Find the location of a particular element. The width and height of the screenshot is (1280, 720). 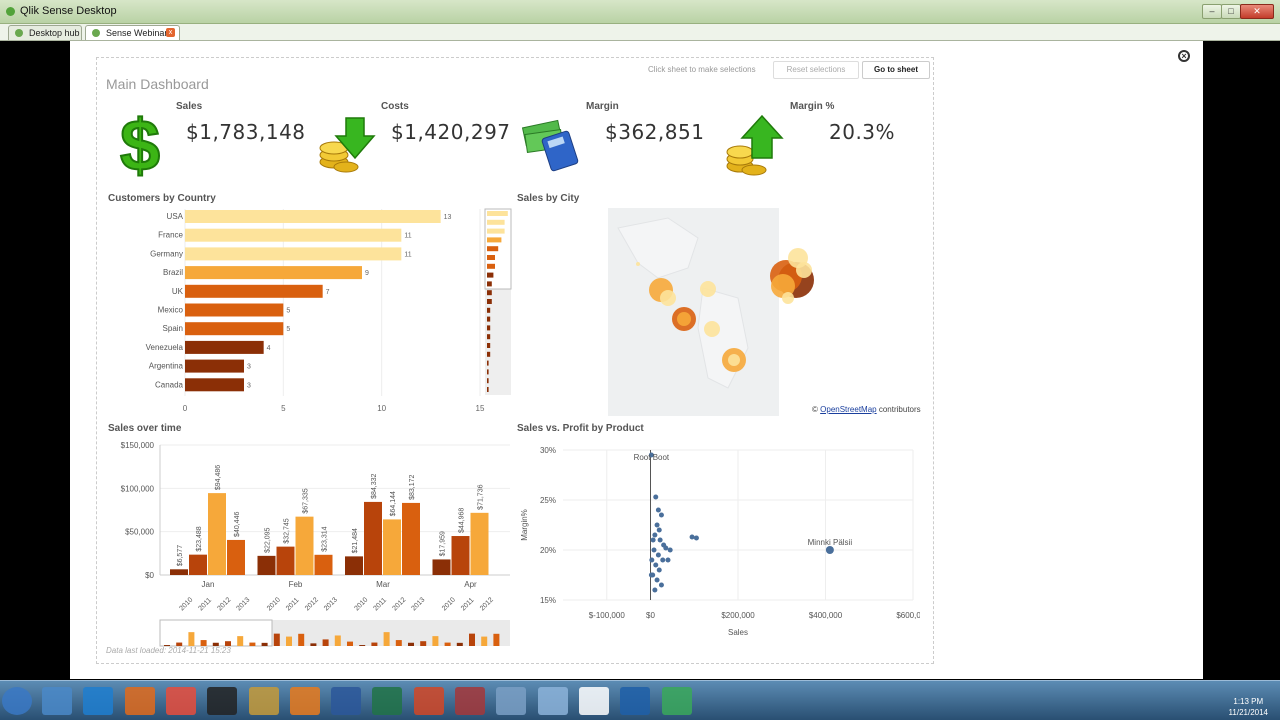

data-label: 11 is located at coordinates (407, 236).